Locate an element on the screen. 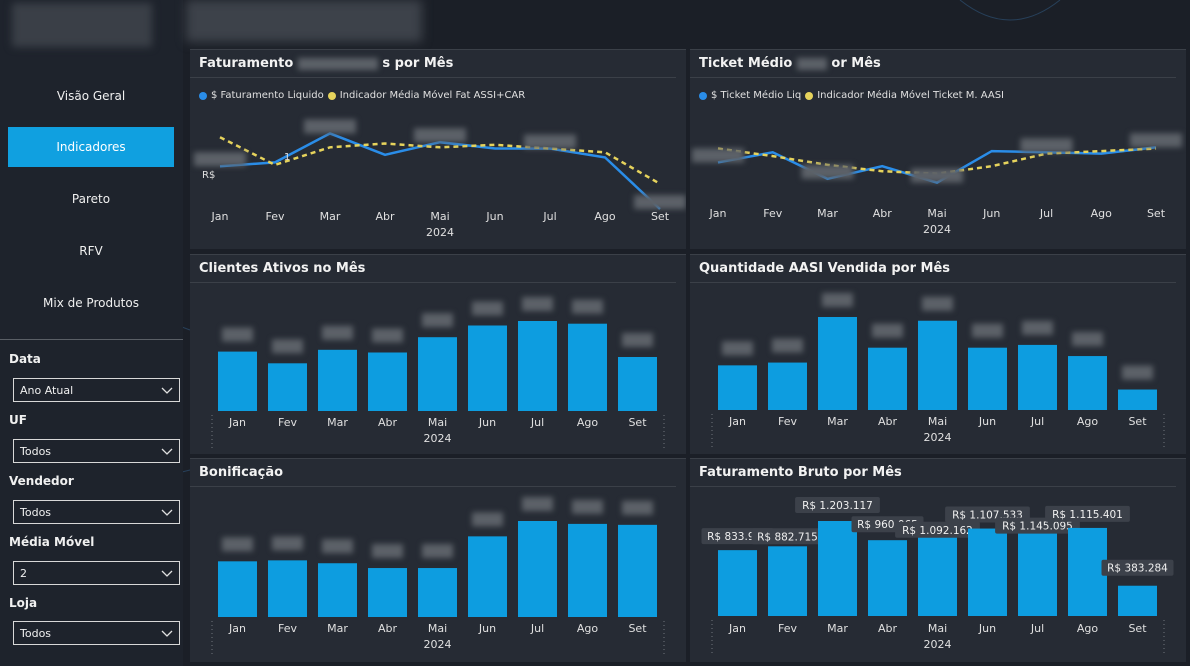 This screenshot has width=1190, height=666. filter-value-vendedor: Todos is located at coordinates (36, 512).